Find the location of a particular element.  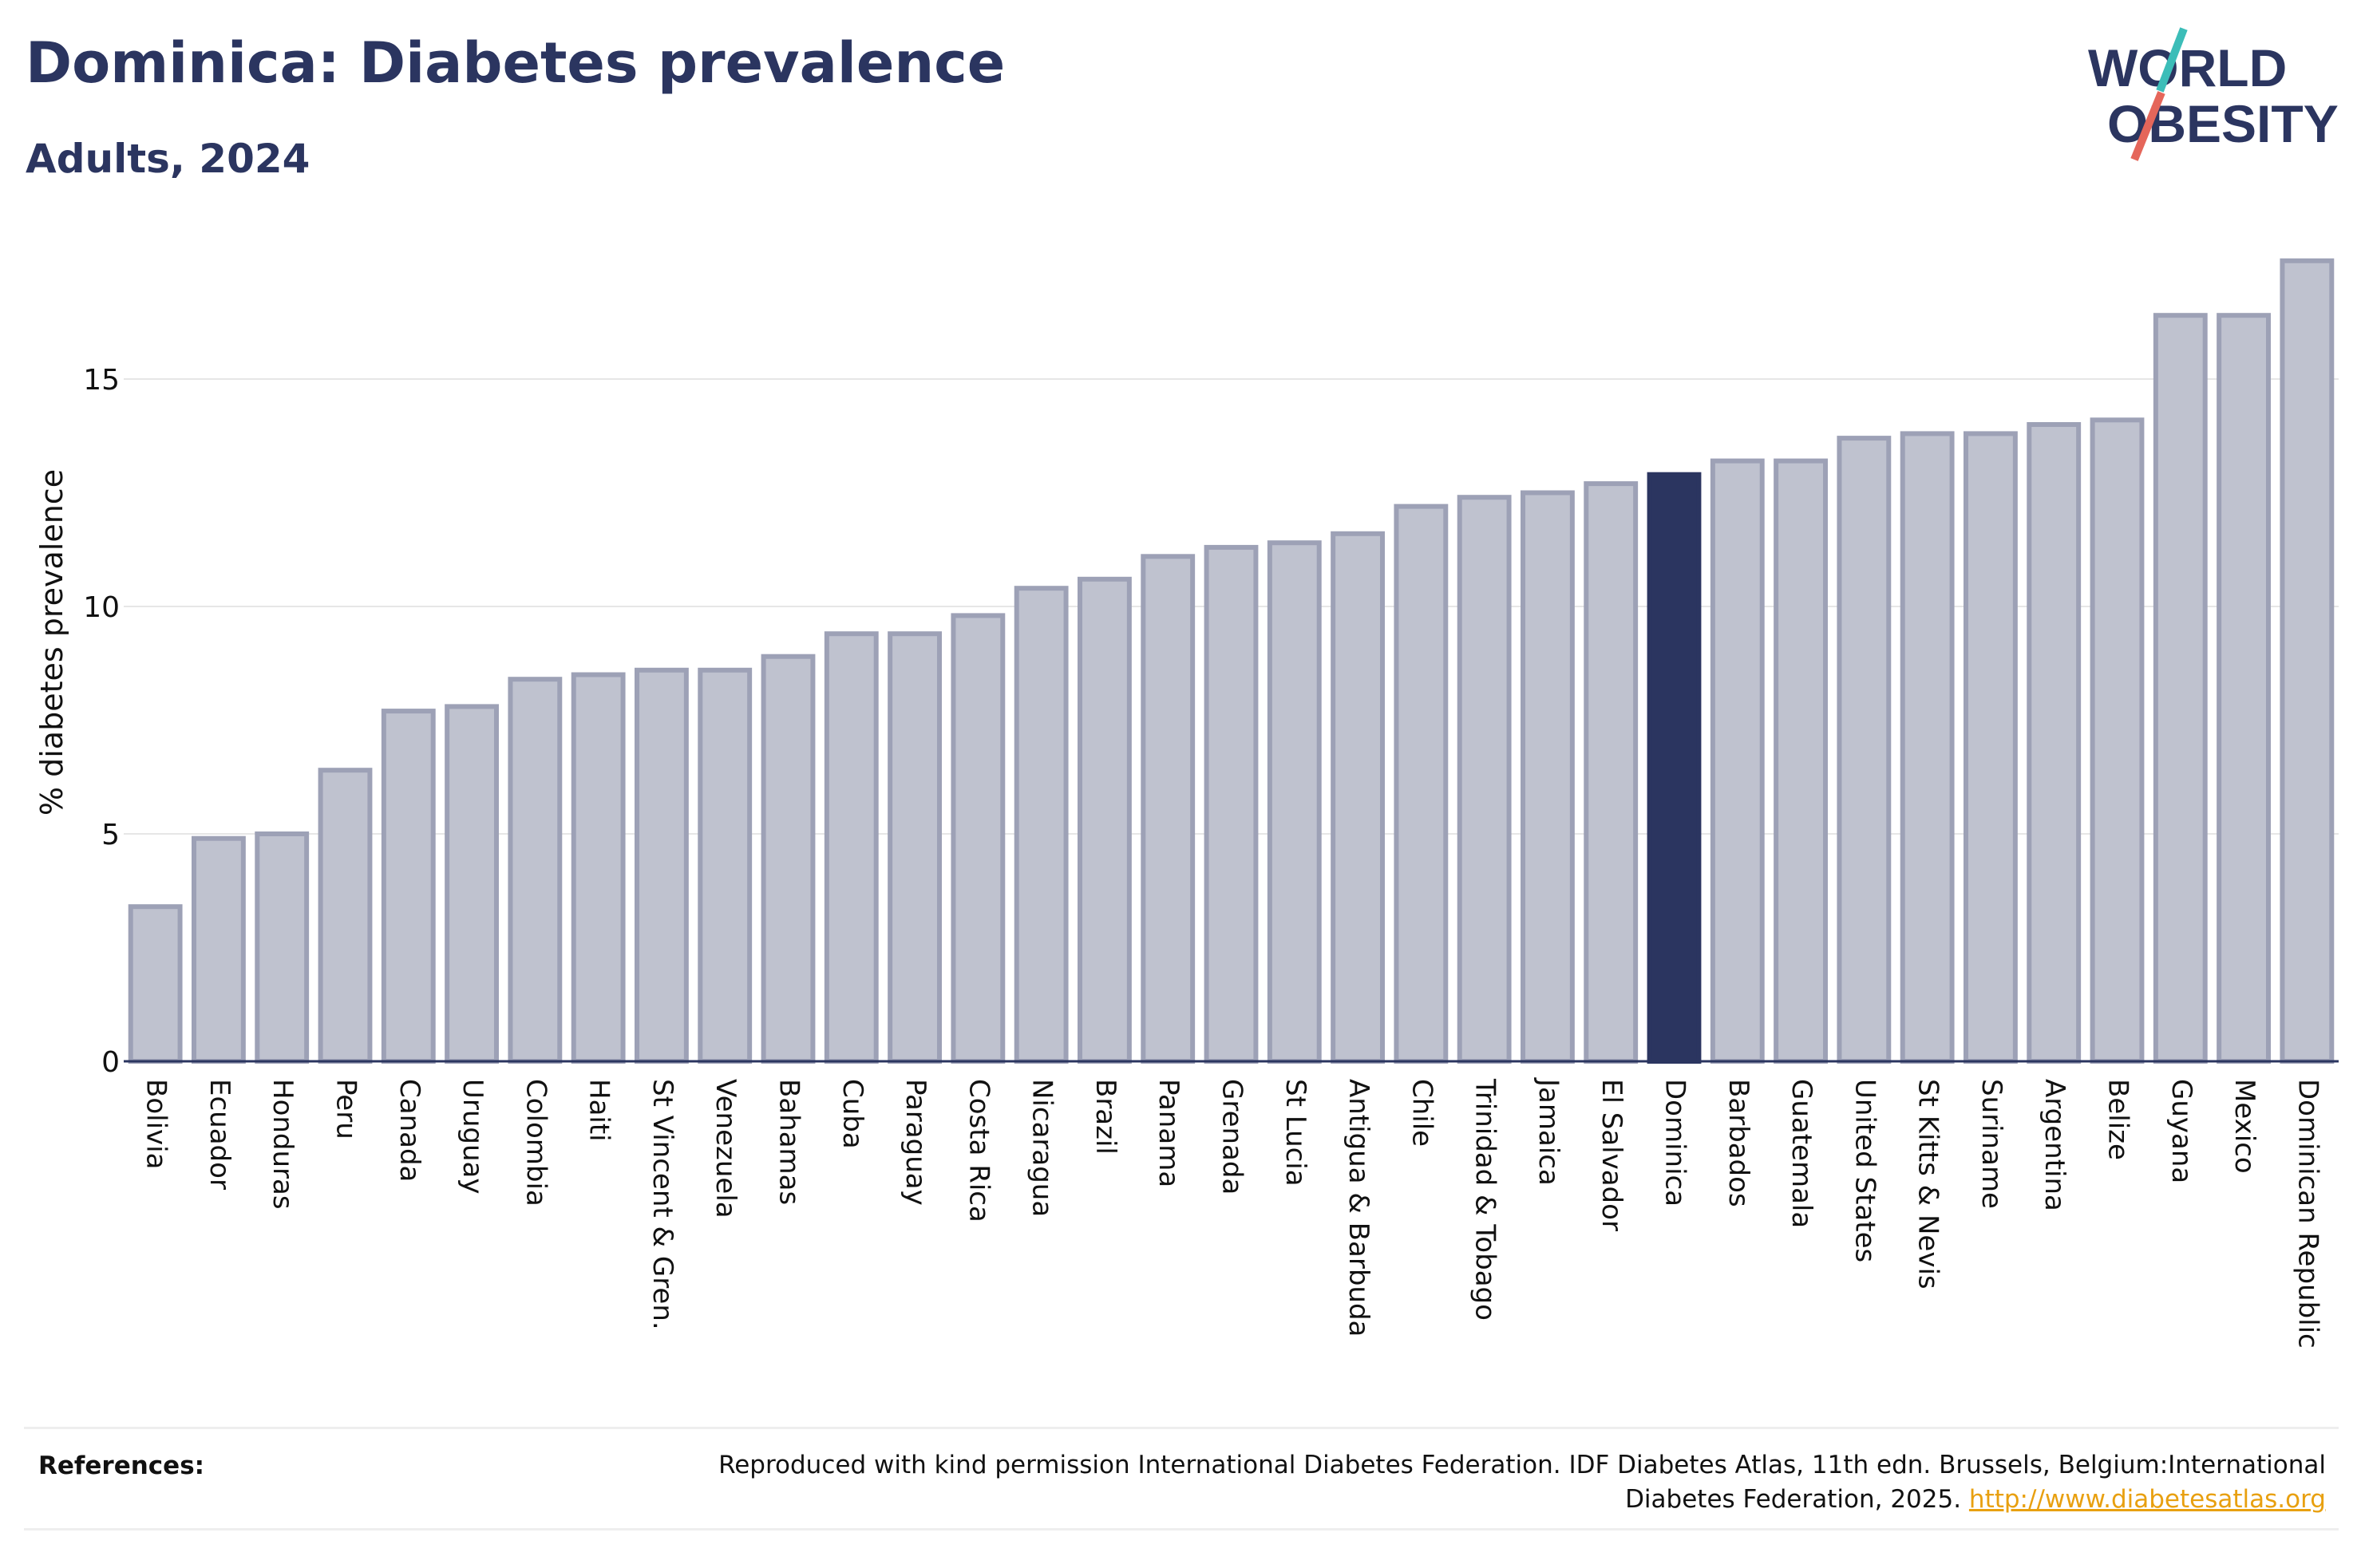

references-link: http://www.diabetesatlas.org is located at coordinates (2147, 1499).